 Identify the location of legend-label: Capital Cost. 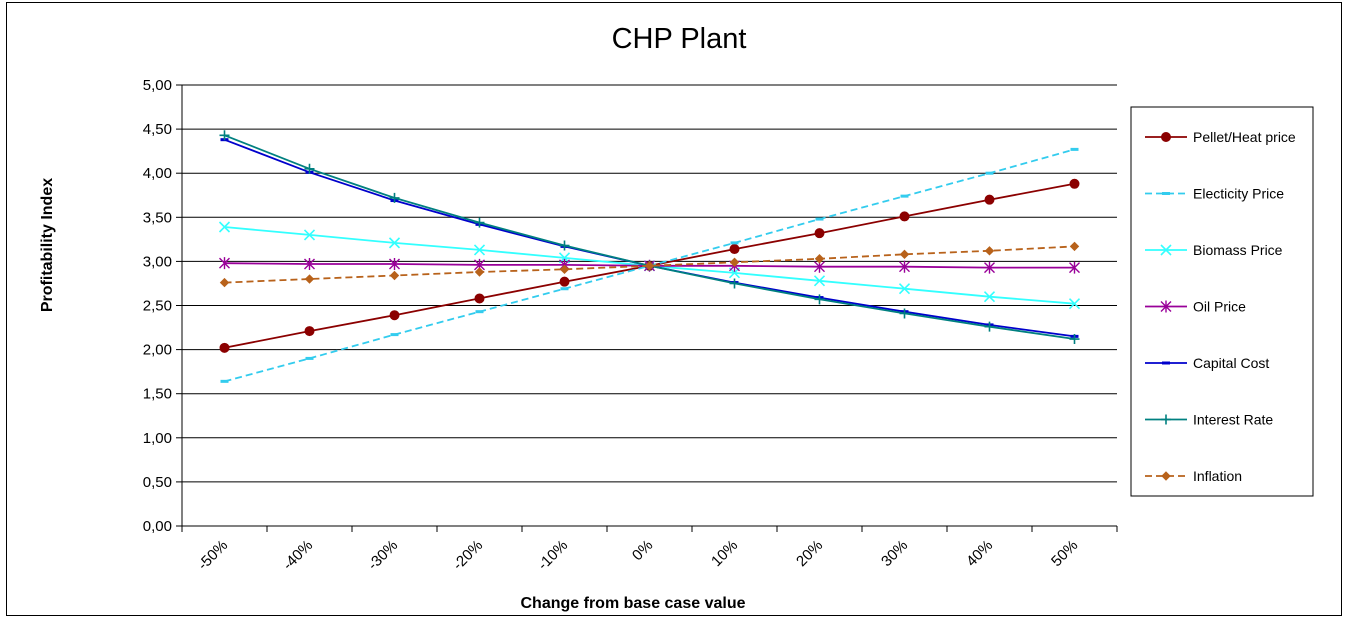
(1231, 363).